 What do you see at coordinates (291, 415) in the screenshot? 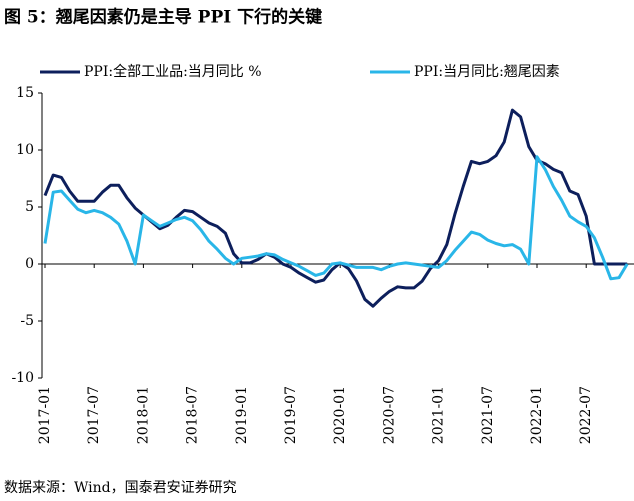
I see `x-tick-label: 2019-07` at bounding box center [291, 415].